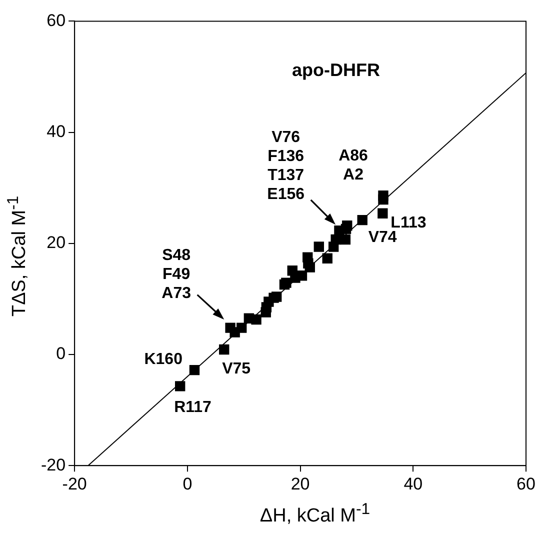 The image size is (550, 547). What do you see at coordinates (193, 407) in the screenshot?
I see `annotation: R117` at bounding box center [193, 407].